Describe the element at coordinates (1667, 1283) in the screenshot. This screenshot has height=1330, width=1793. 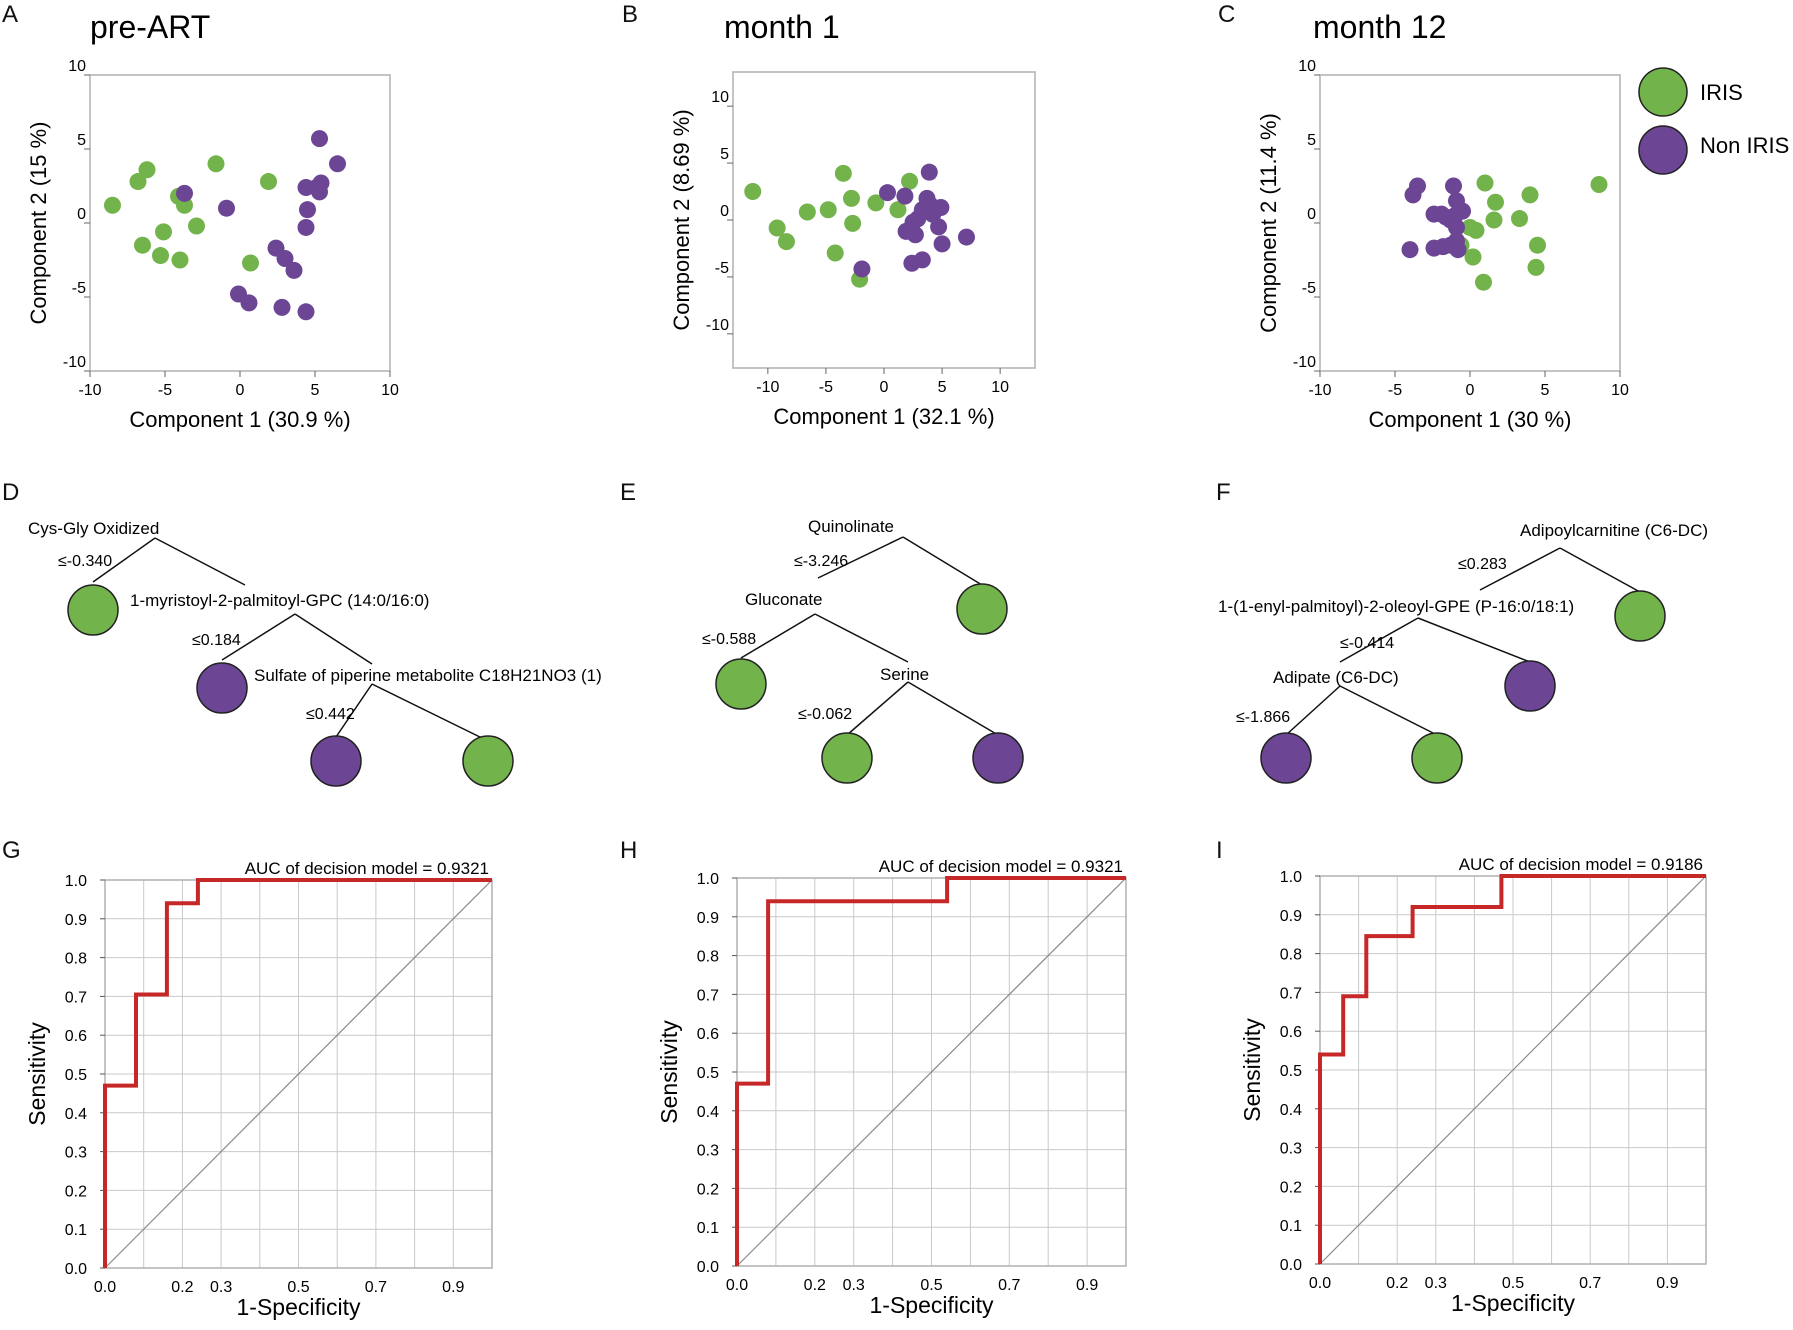
I see `x-tick-label: 0.9` at that location.